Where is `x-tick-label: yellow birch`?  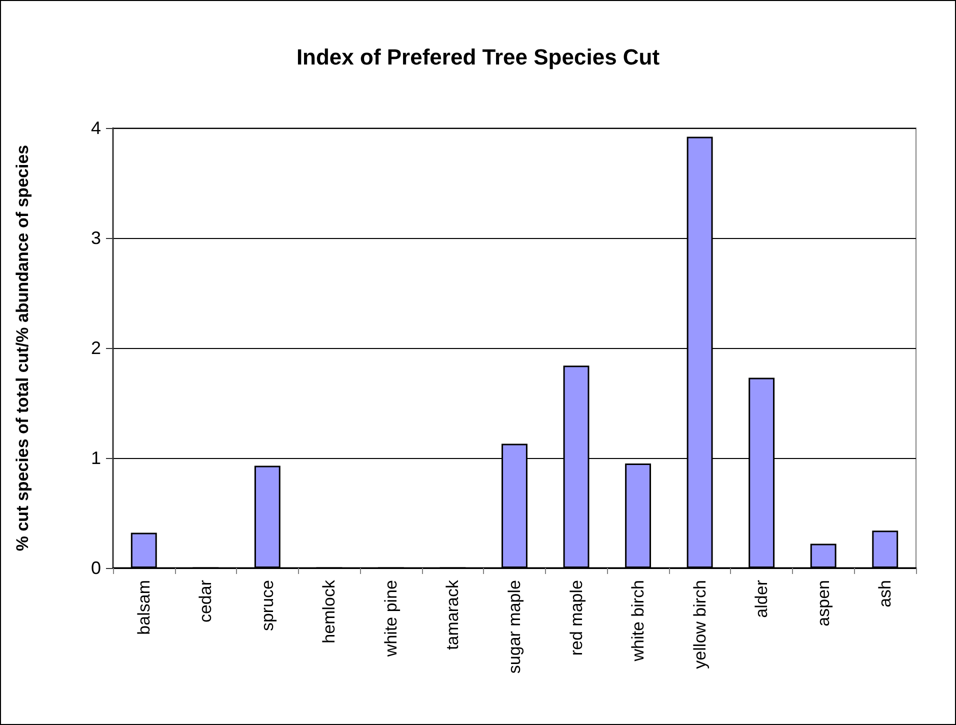 x-tick-label: yellow birch is located at coordinates (700, 624).